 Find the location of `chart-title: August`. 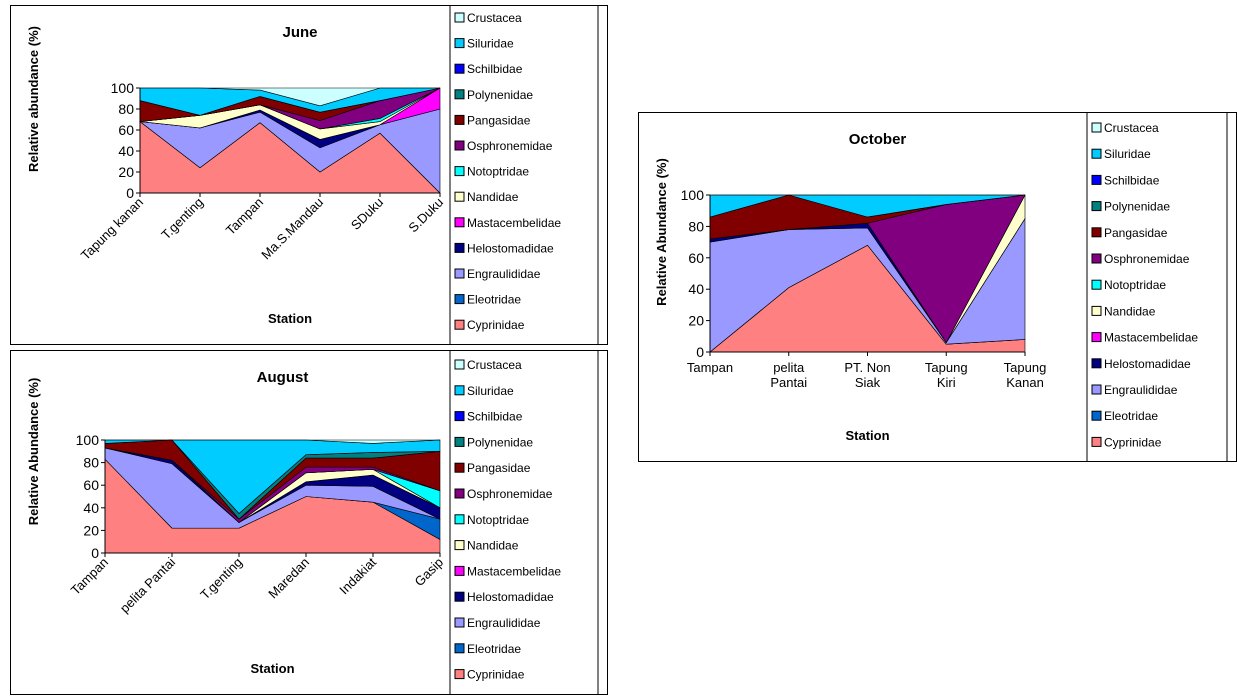

chart-title: August is located at coordinates (283, 377).